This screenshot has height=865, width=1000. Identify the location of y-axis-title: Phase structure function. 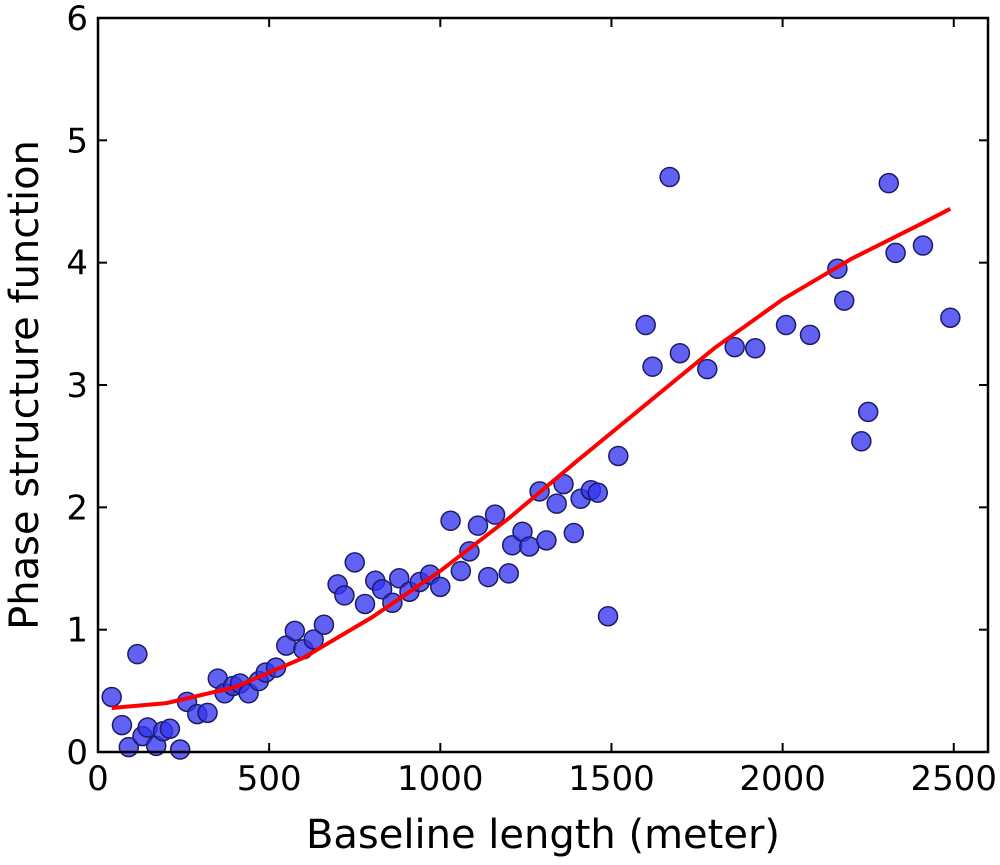
(25, 385).